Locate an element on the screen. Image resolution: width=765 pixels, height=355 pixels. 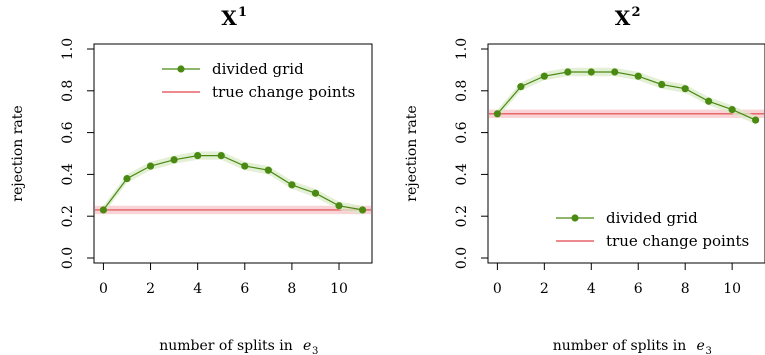
chart-title-superscript: 2 is located at coordinates (636, 12).